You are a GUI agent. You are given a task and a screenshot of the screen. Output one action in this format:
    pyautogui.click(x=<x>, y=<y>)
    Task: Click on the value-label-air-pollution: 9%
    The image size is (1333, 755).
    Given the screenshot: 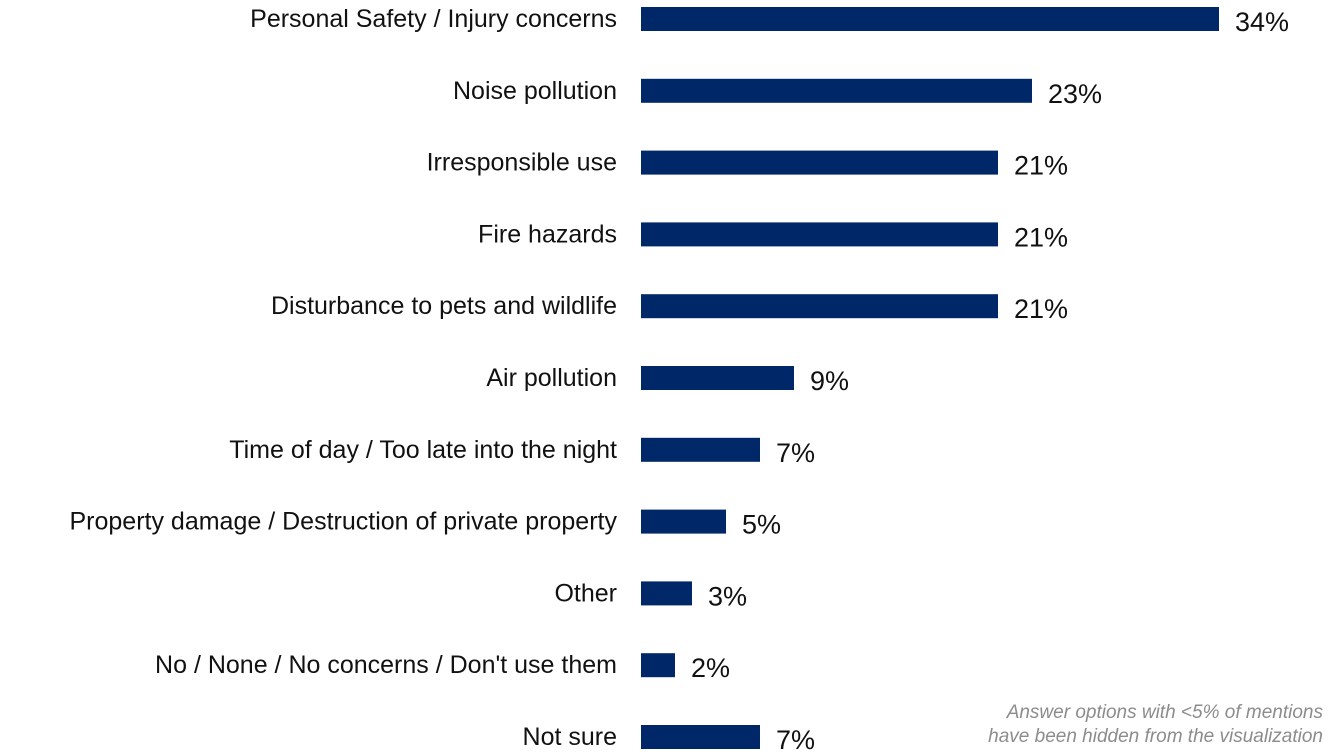 What is the action you would take?
    pyautogui.click(x=829, y=381)
    